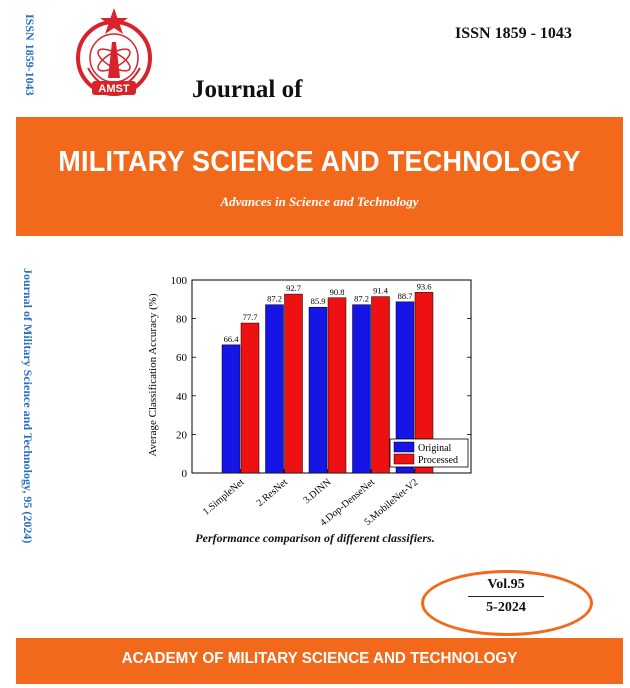  What do you see at coordinates (185, 474) in the screenshot?
I see `y-tick-label: 0` at bounding box center [185, 474].